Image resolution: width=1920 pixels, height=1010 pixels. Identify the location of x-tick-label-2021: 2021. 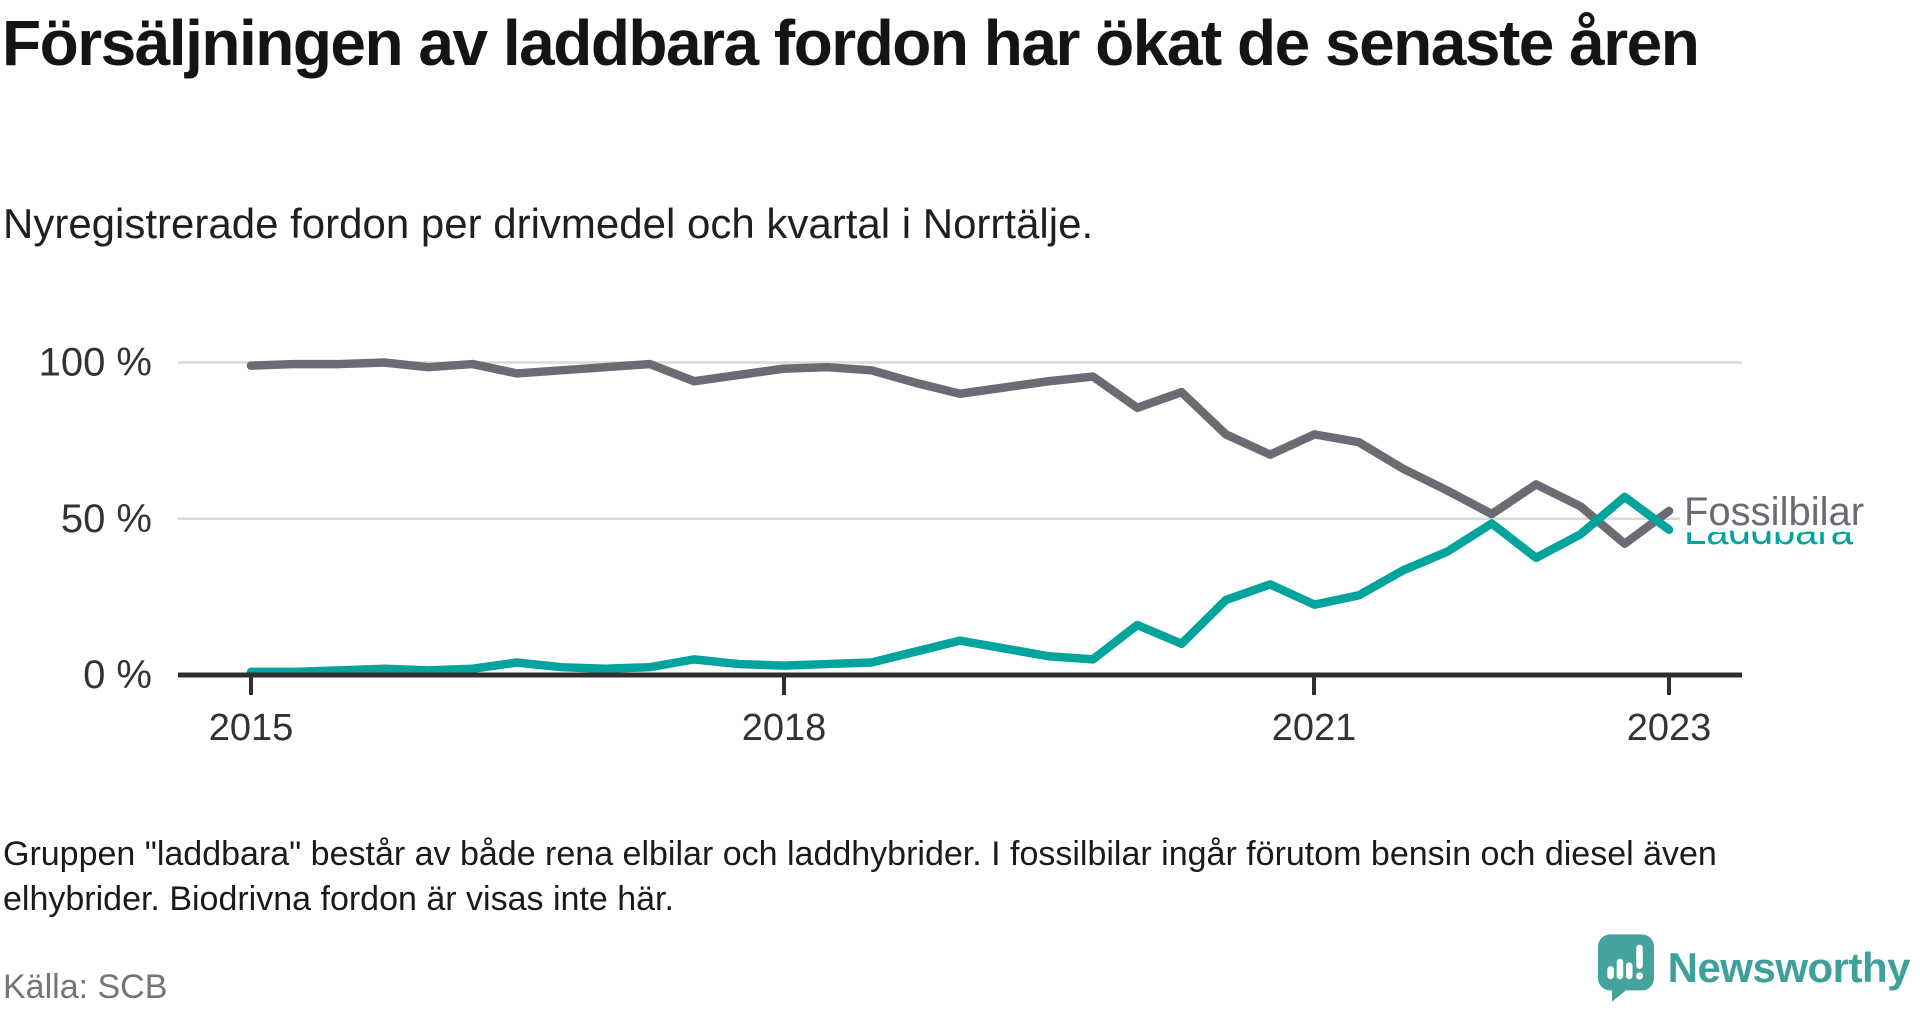
(1314, 728).